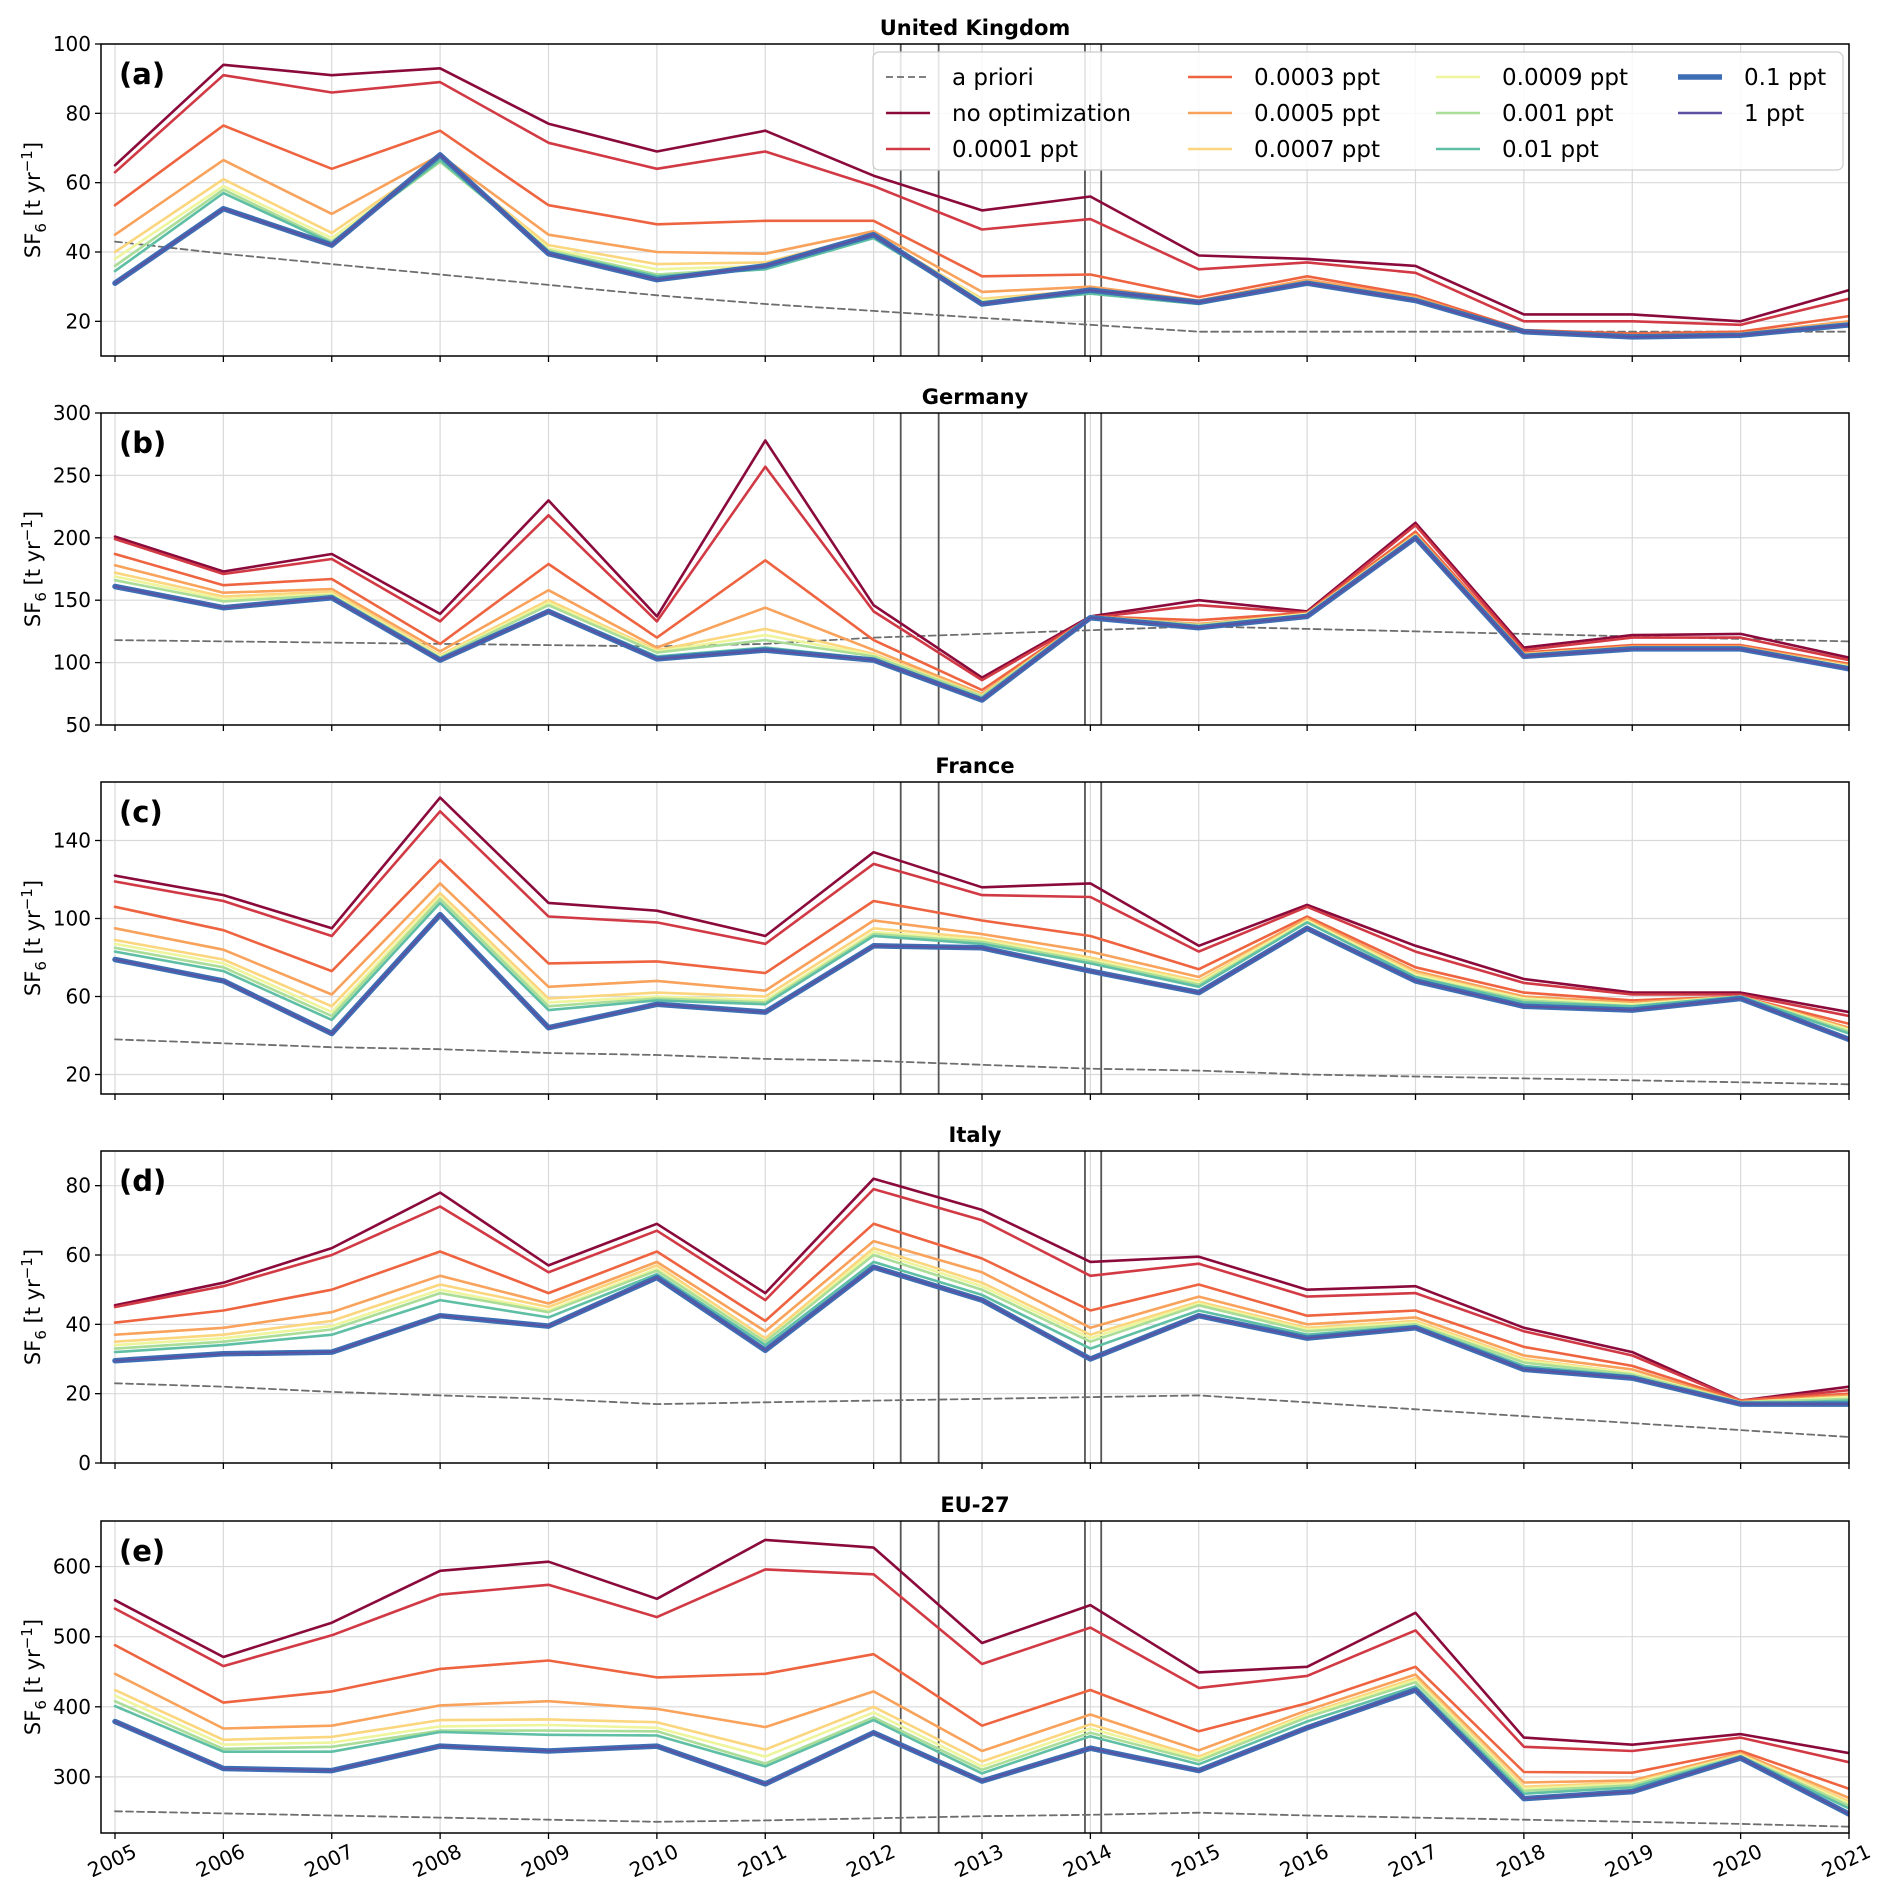 This screenshot has width=1892, height=1898. What do you see at coordinates (72, 1707) in the screenshot?
I see `y-tick-label: 400` at bounding box center [72, 1707].